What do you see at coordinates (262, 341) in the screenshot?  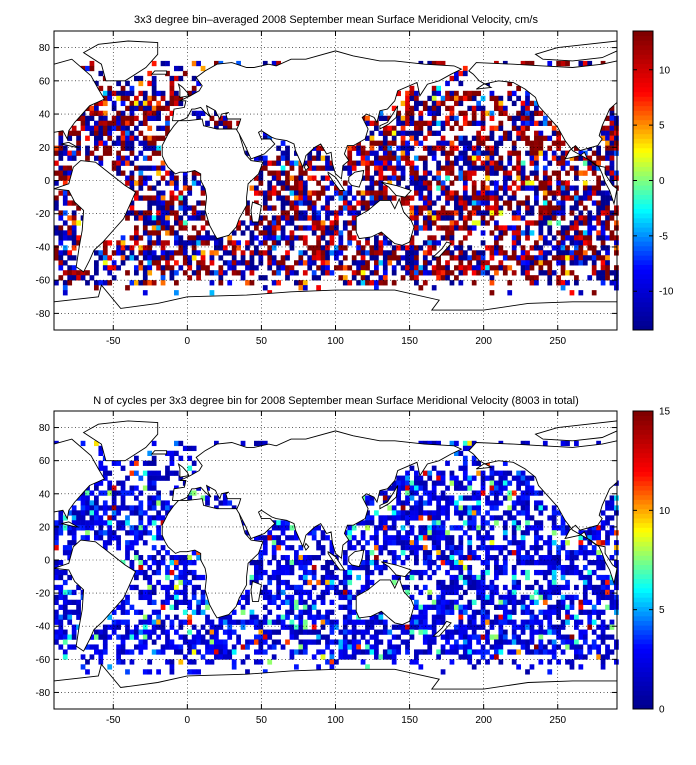 I see `x-tick-label: 50` at bounding box center [262, 341].